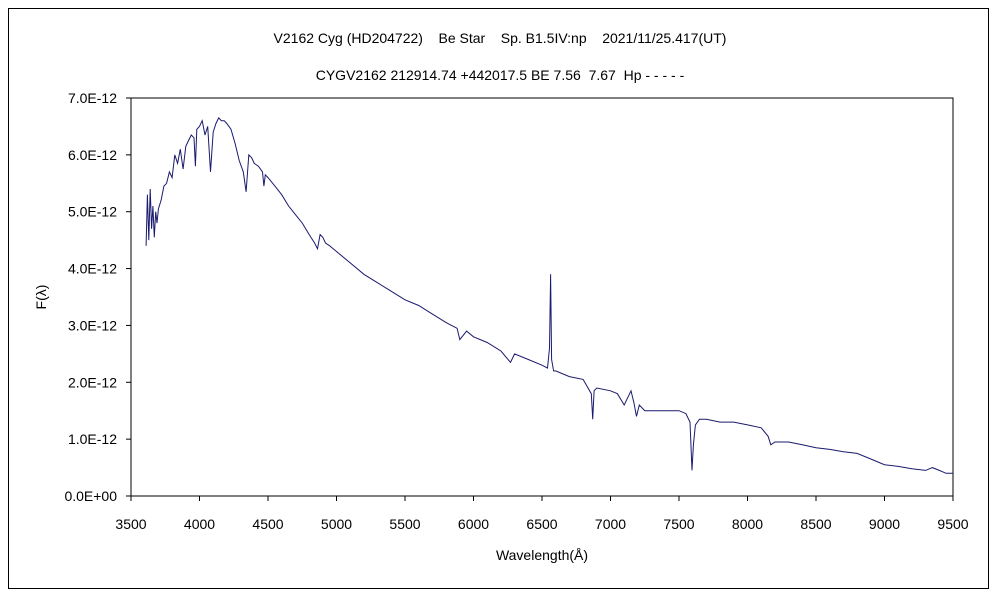 This screenshot has width=1000, height=600. What do you see at coordinates (884, 524) in the screenshot?
I see `x-tick-label: 9000` at bounding box center [884, 524].